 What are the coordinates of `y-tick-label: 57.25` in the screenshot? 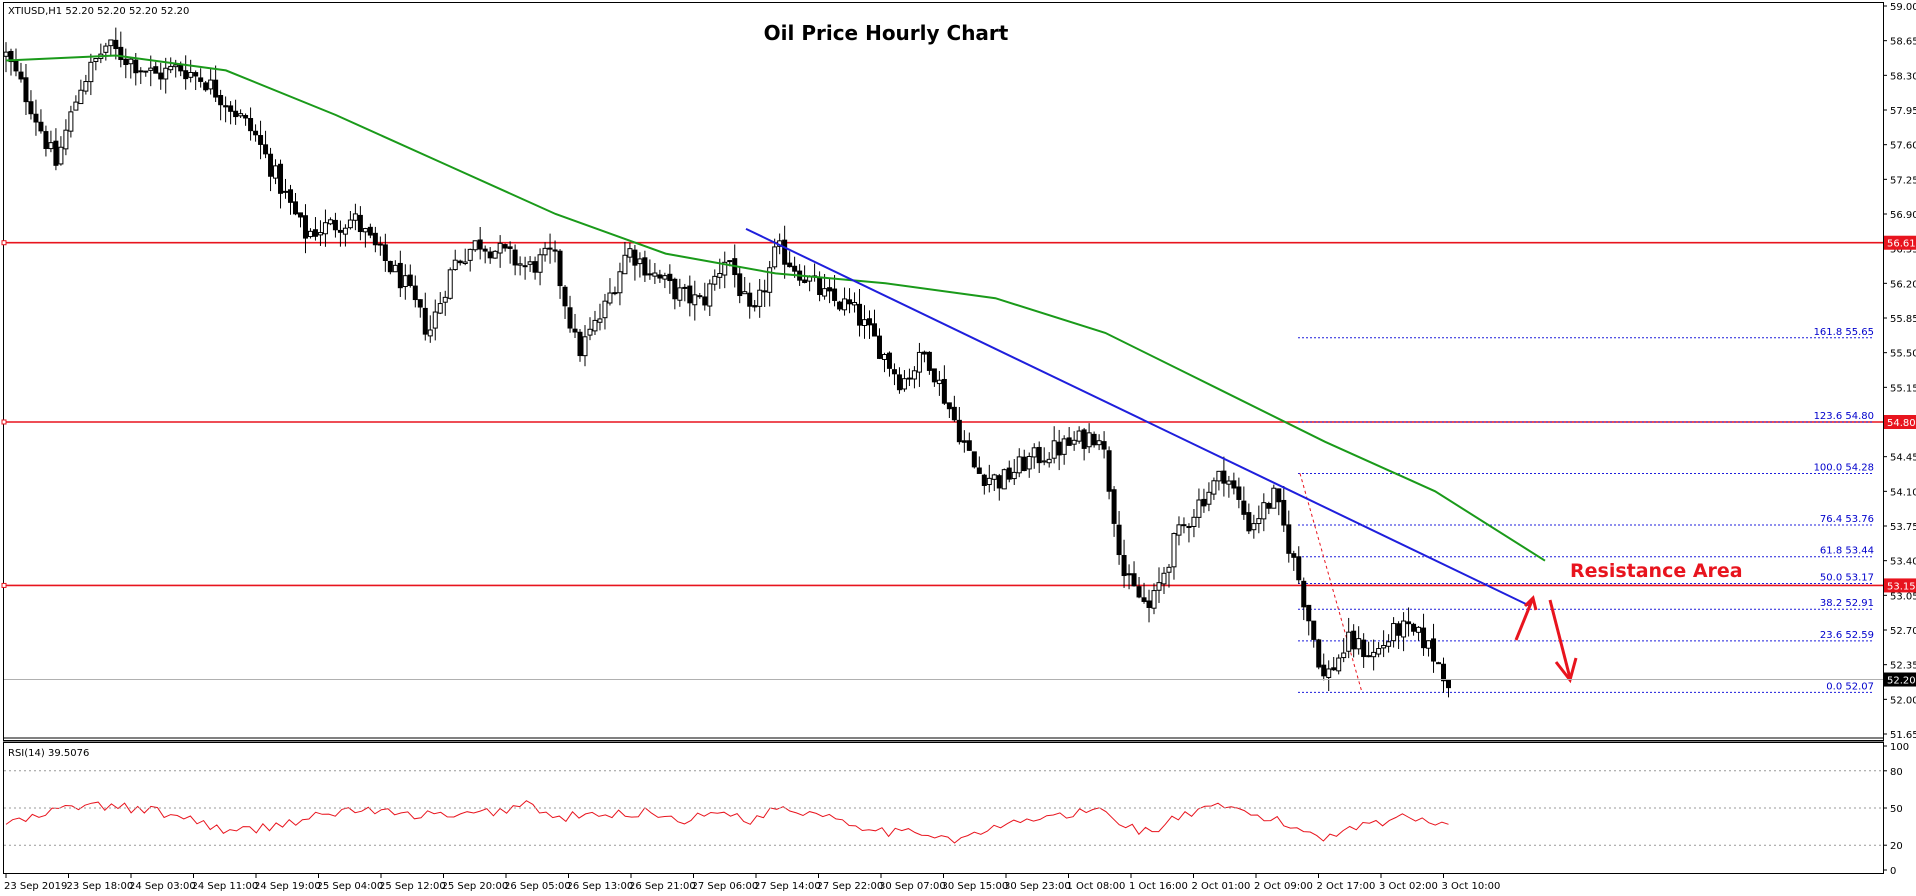 It's located at (1903, 180).